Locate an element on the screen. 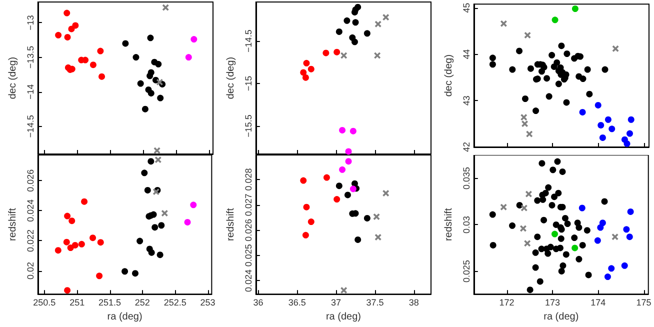  x-tick-label: 175 is located at coordinates (644, 303).